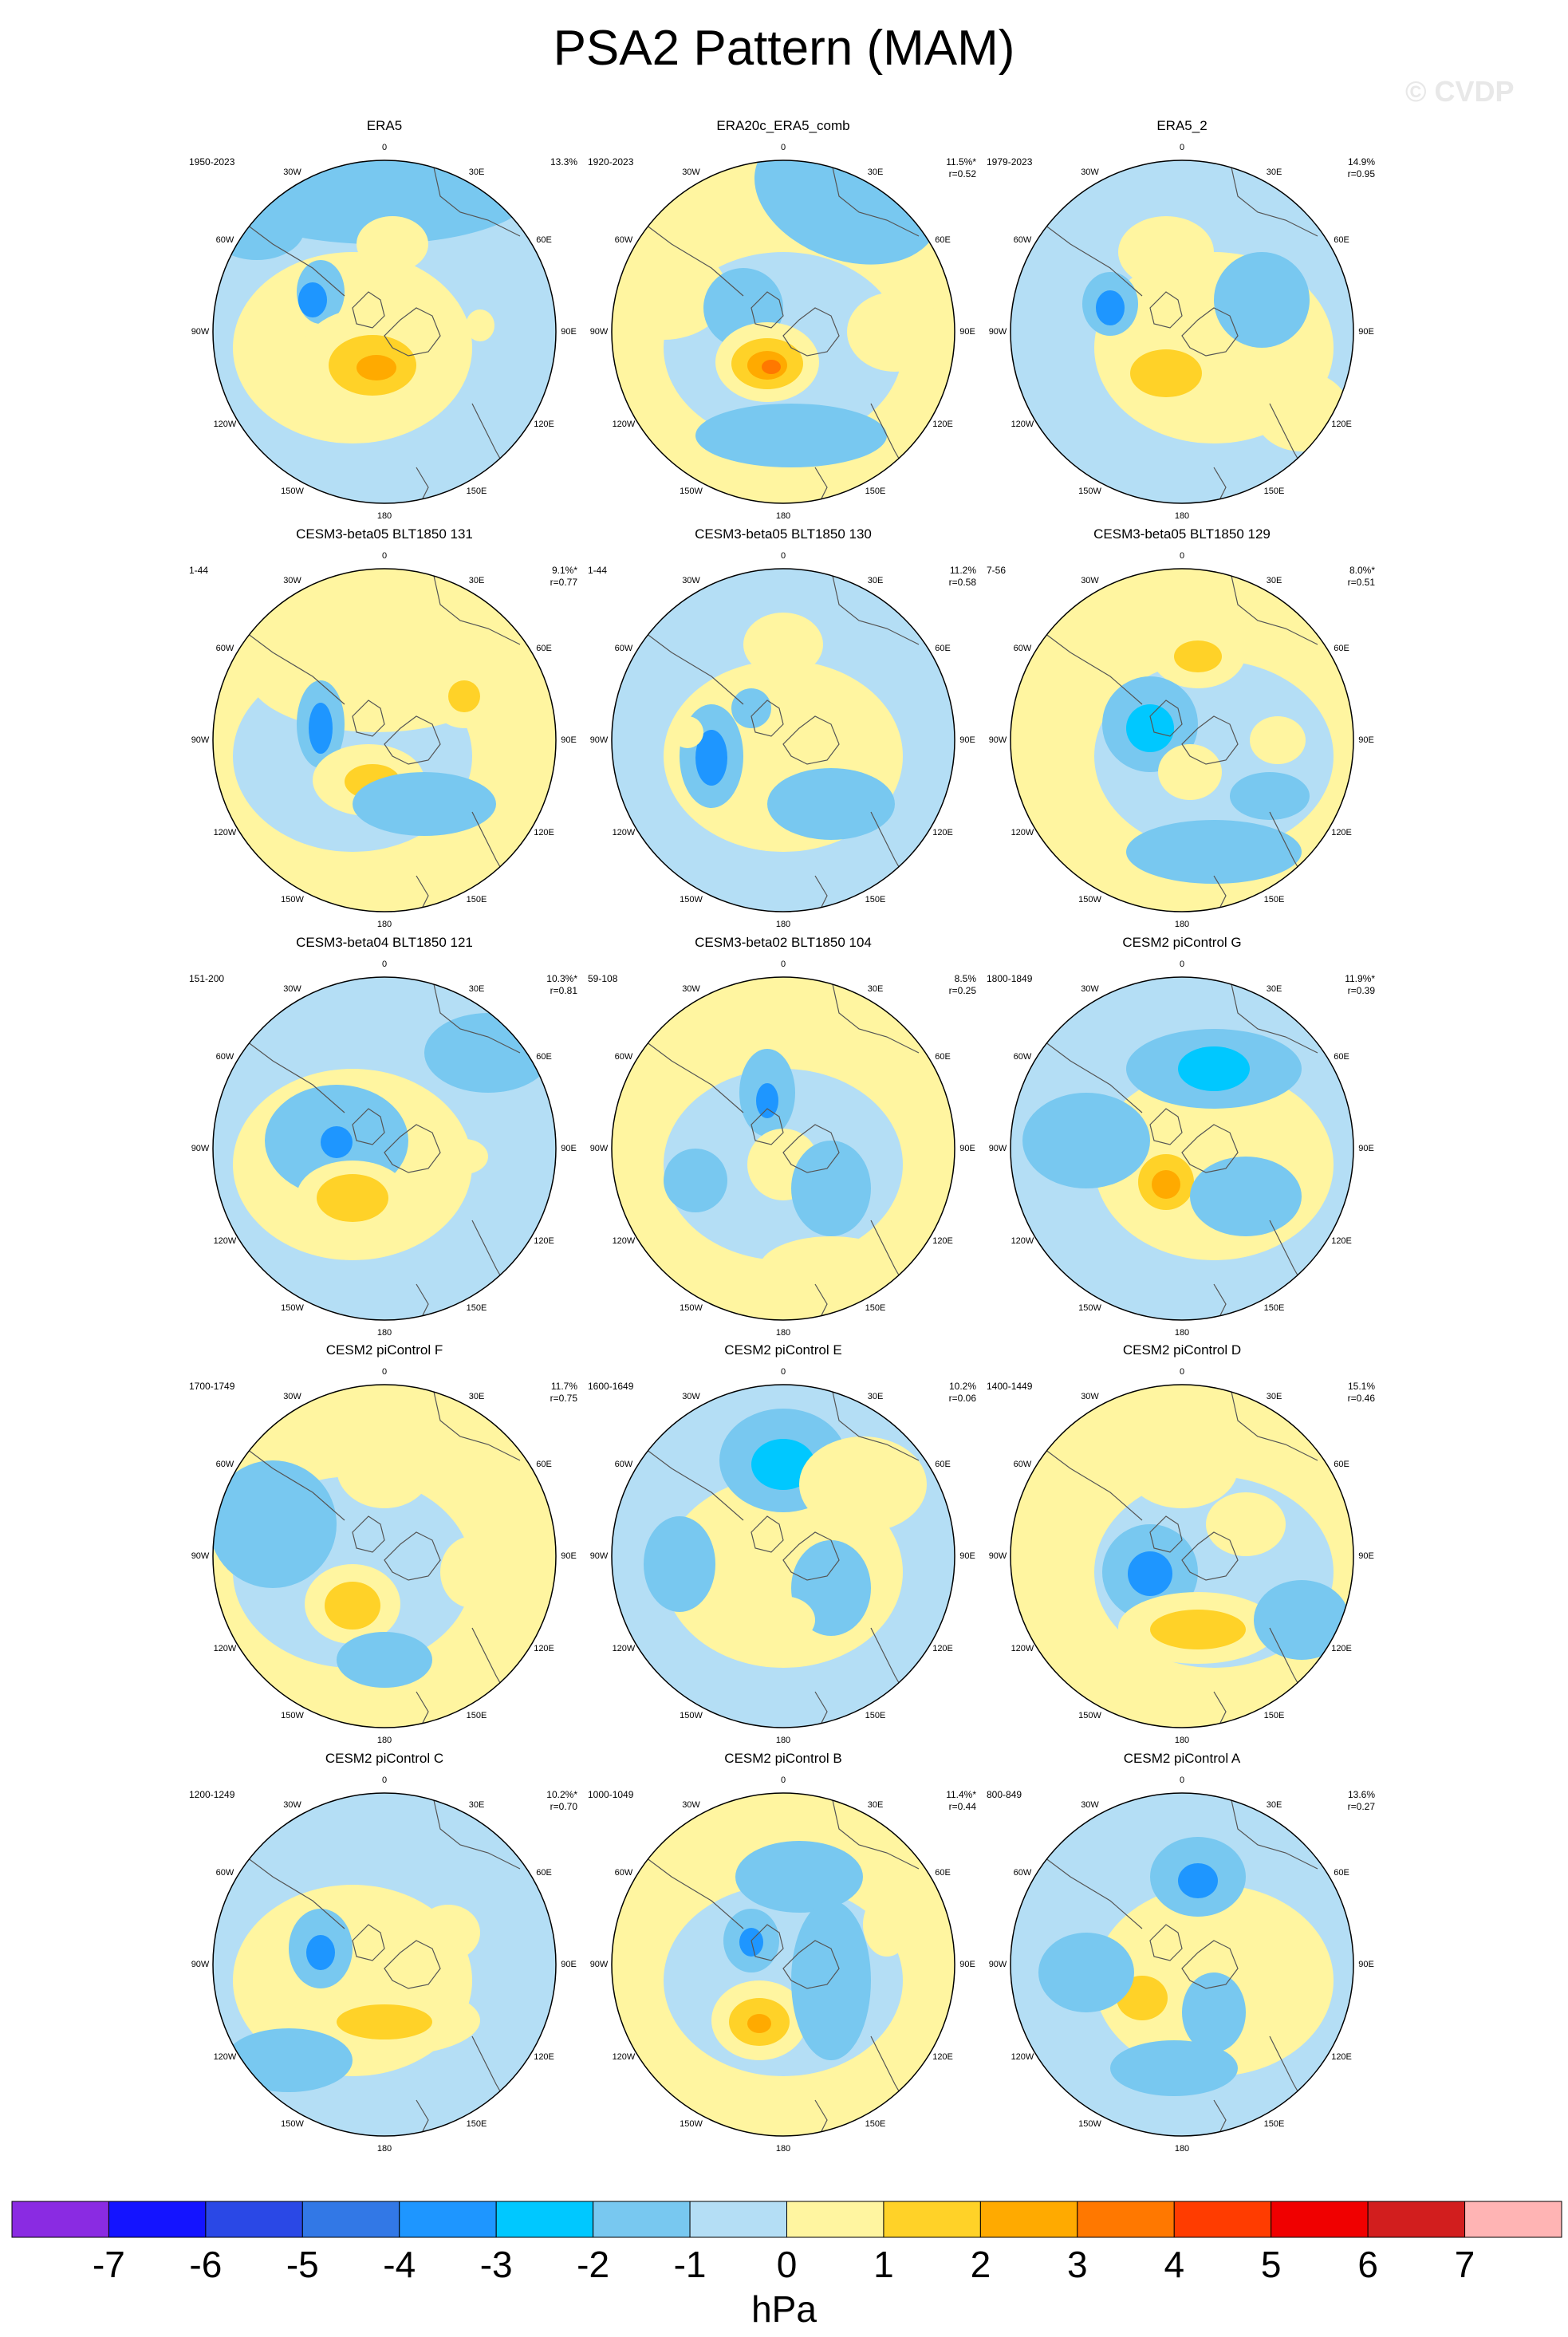 This screenshot has width=1568, height=2337. Describe the element at coordinates (690, 2264) in the screenshot. I see `colorbar-tick-label: -1` at that location.